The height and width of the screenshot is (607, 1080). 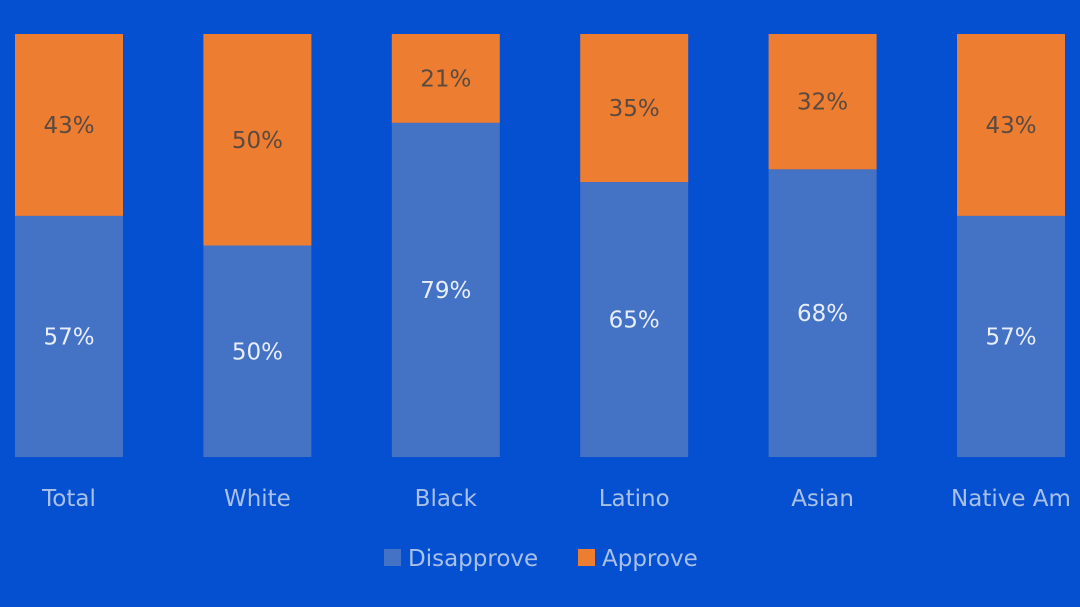 I want to click on data-label-approve-native-am: 43%, so click(x=1010, y=126).